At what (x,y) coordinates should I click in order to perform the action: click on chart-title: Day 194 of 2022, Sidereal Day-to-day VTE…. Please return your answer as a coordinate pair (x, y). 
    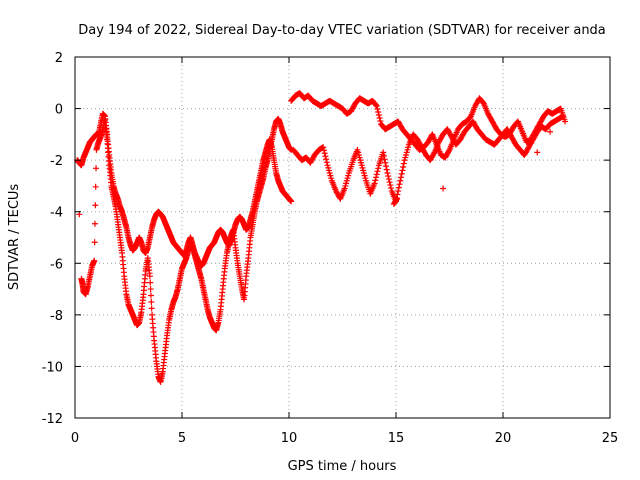
    Looking at the image, I should click on (342, 30).